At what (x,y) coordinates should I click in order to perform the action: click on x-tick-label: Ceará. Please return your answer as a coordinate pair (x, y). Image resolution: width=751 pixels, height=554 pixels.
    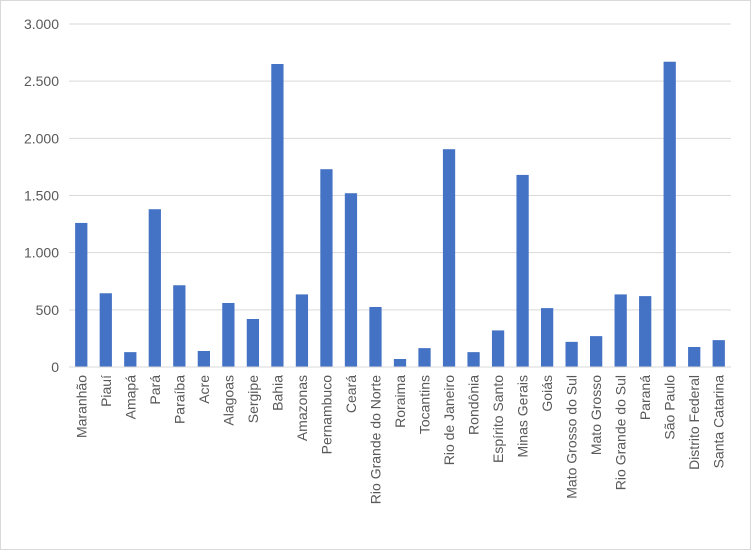
    Looking at the image, I should click on (351, 394).